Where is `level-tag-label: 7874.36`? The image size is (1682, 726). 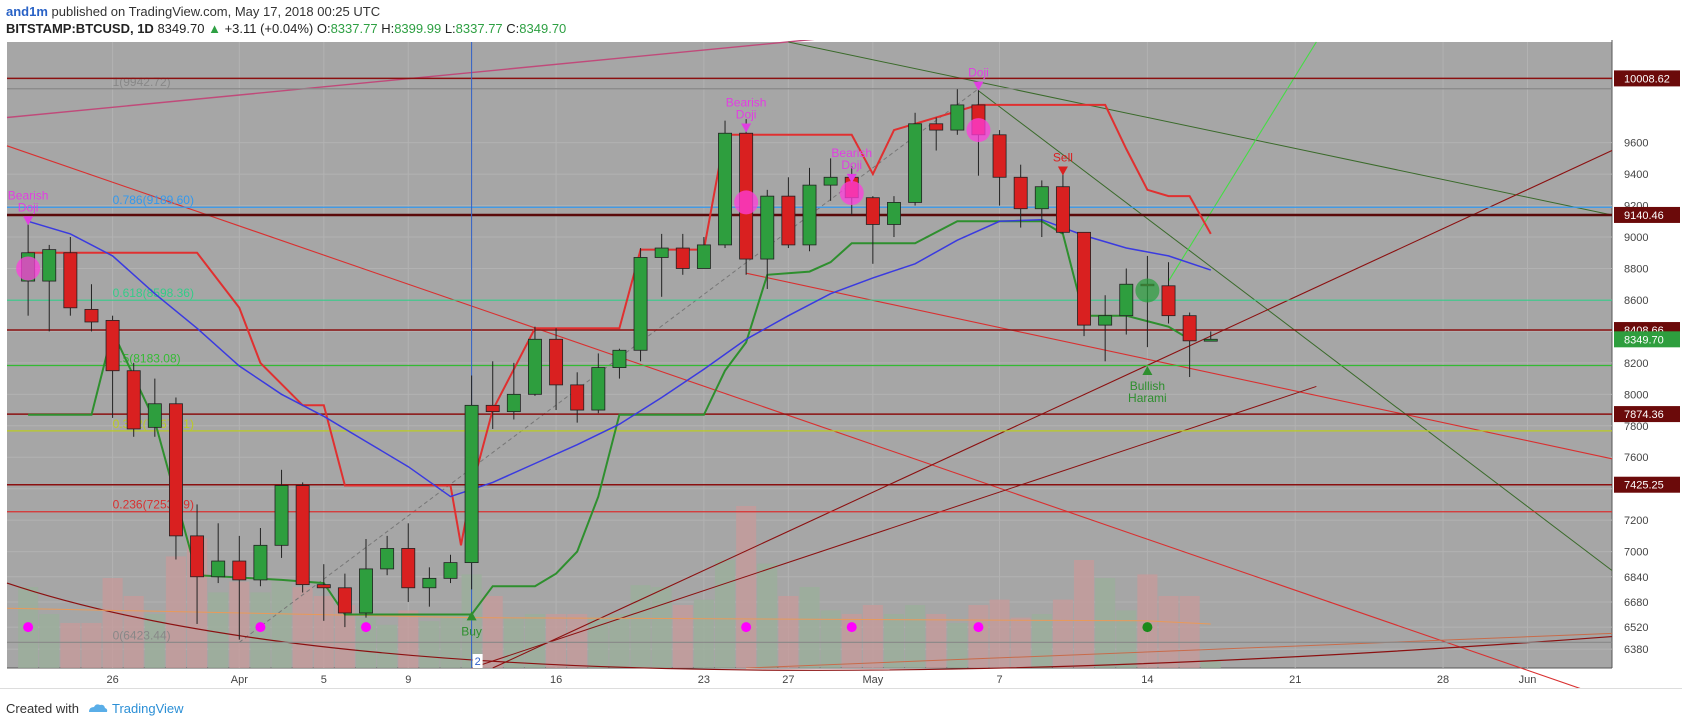 level-tag-label: 7874.36 is located at coordinates (1644, 415).